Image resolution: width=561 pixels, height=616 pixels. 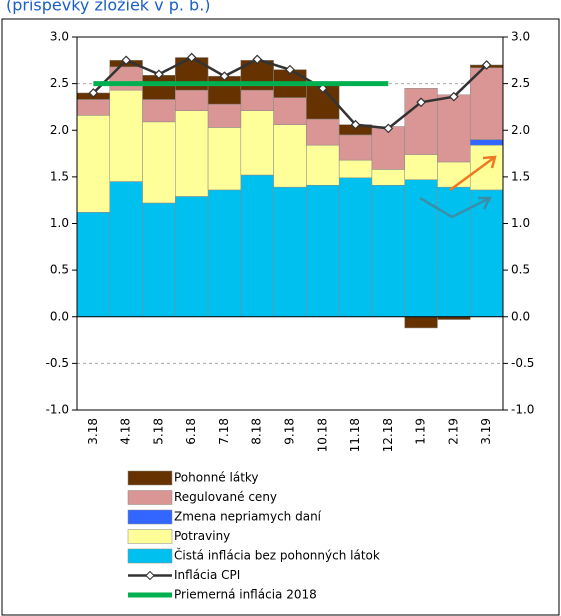 I want to click on y-tick-label: -0.5, so click(x=57, y=363).